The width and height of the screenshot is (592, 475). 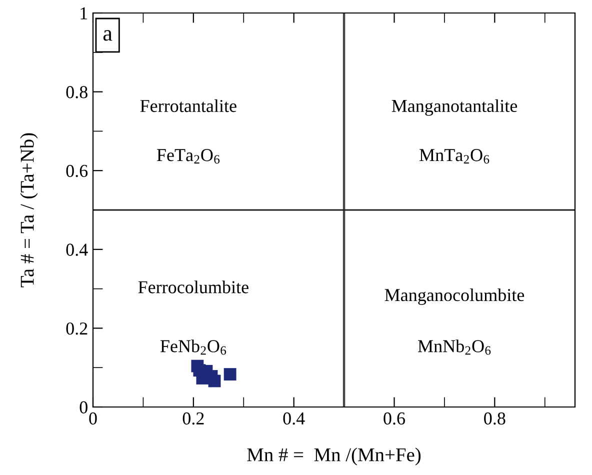 What do you see at coordinates (294, 418) in the screenshot?
I see `x-tick-label: 0.4` at bounding box center [294, 418].